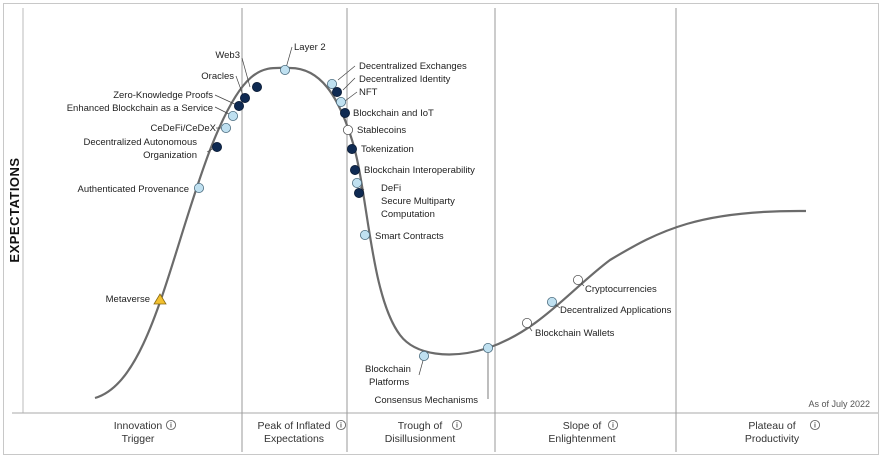  Describe the element at coordinates (140, 142) in the screenshot. I see `tech-label-dao-line1: Decentralized Autonomous` at that location.